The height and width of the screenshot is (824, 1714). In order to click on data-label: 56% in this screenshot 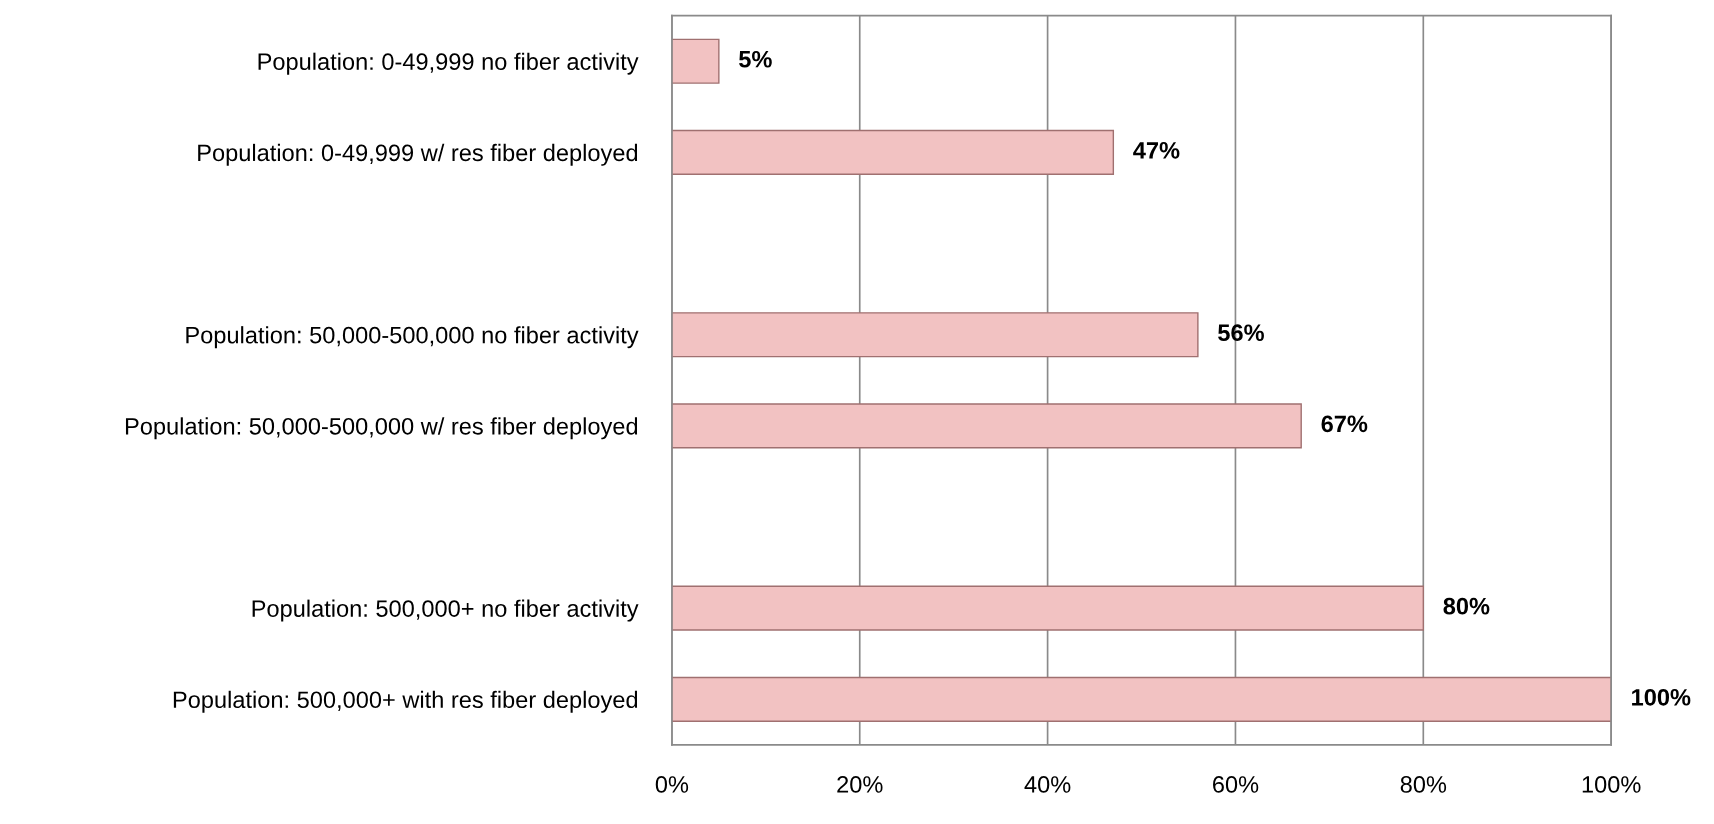, I will do `click(1241, 333)`.